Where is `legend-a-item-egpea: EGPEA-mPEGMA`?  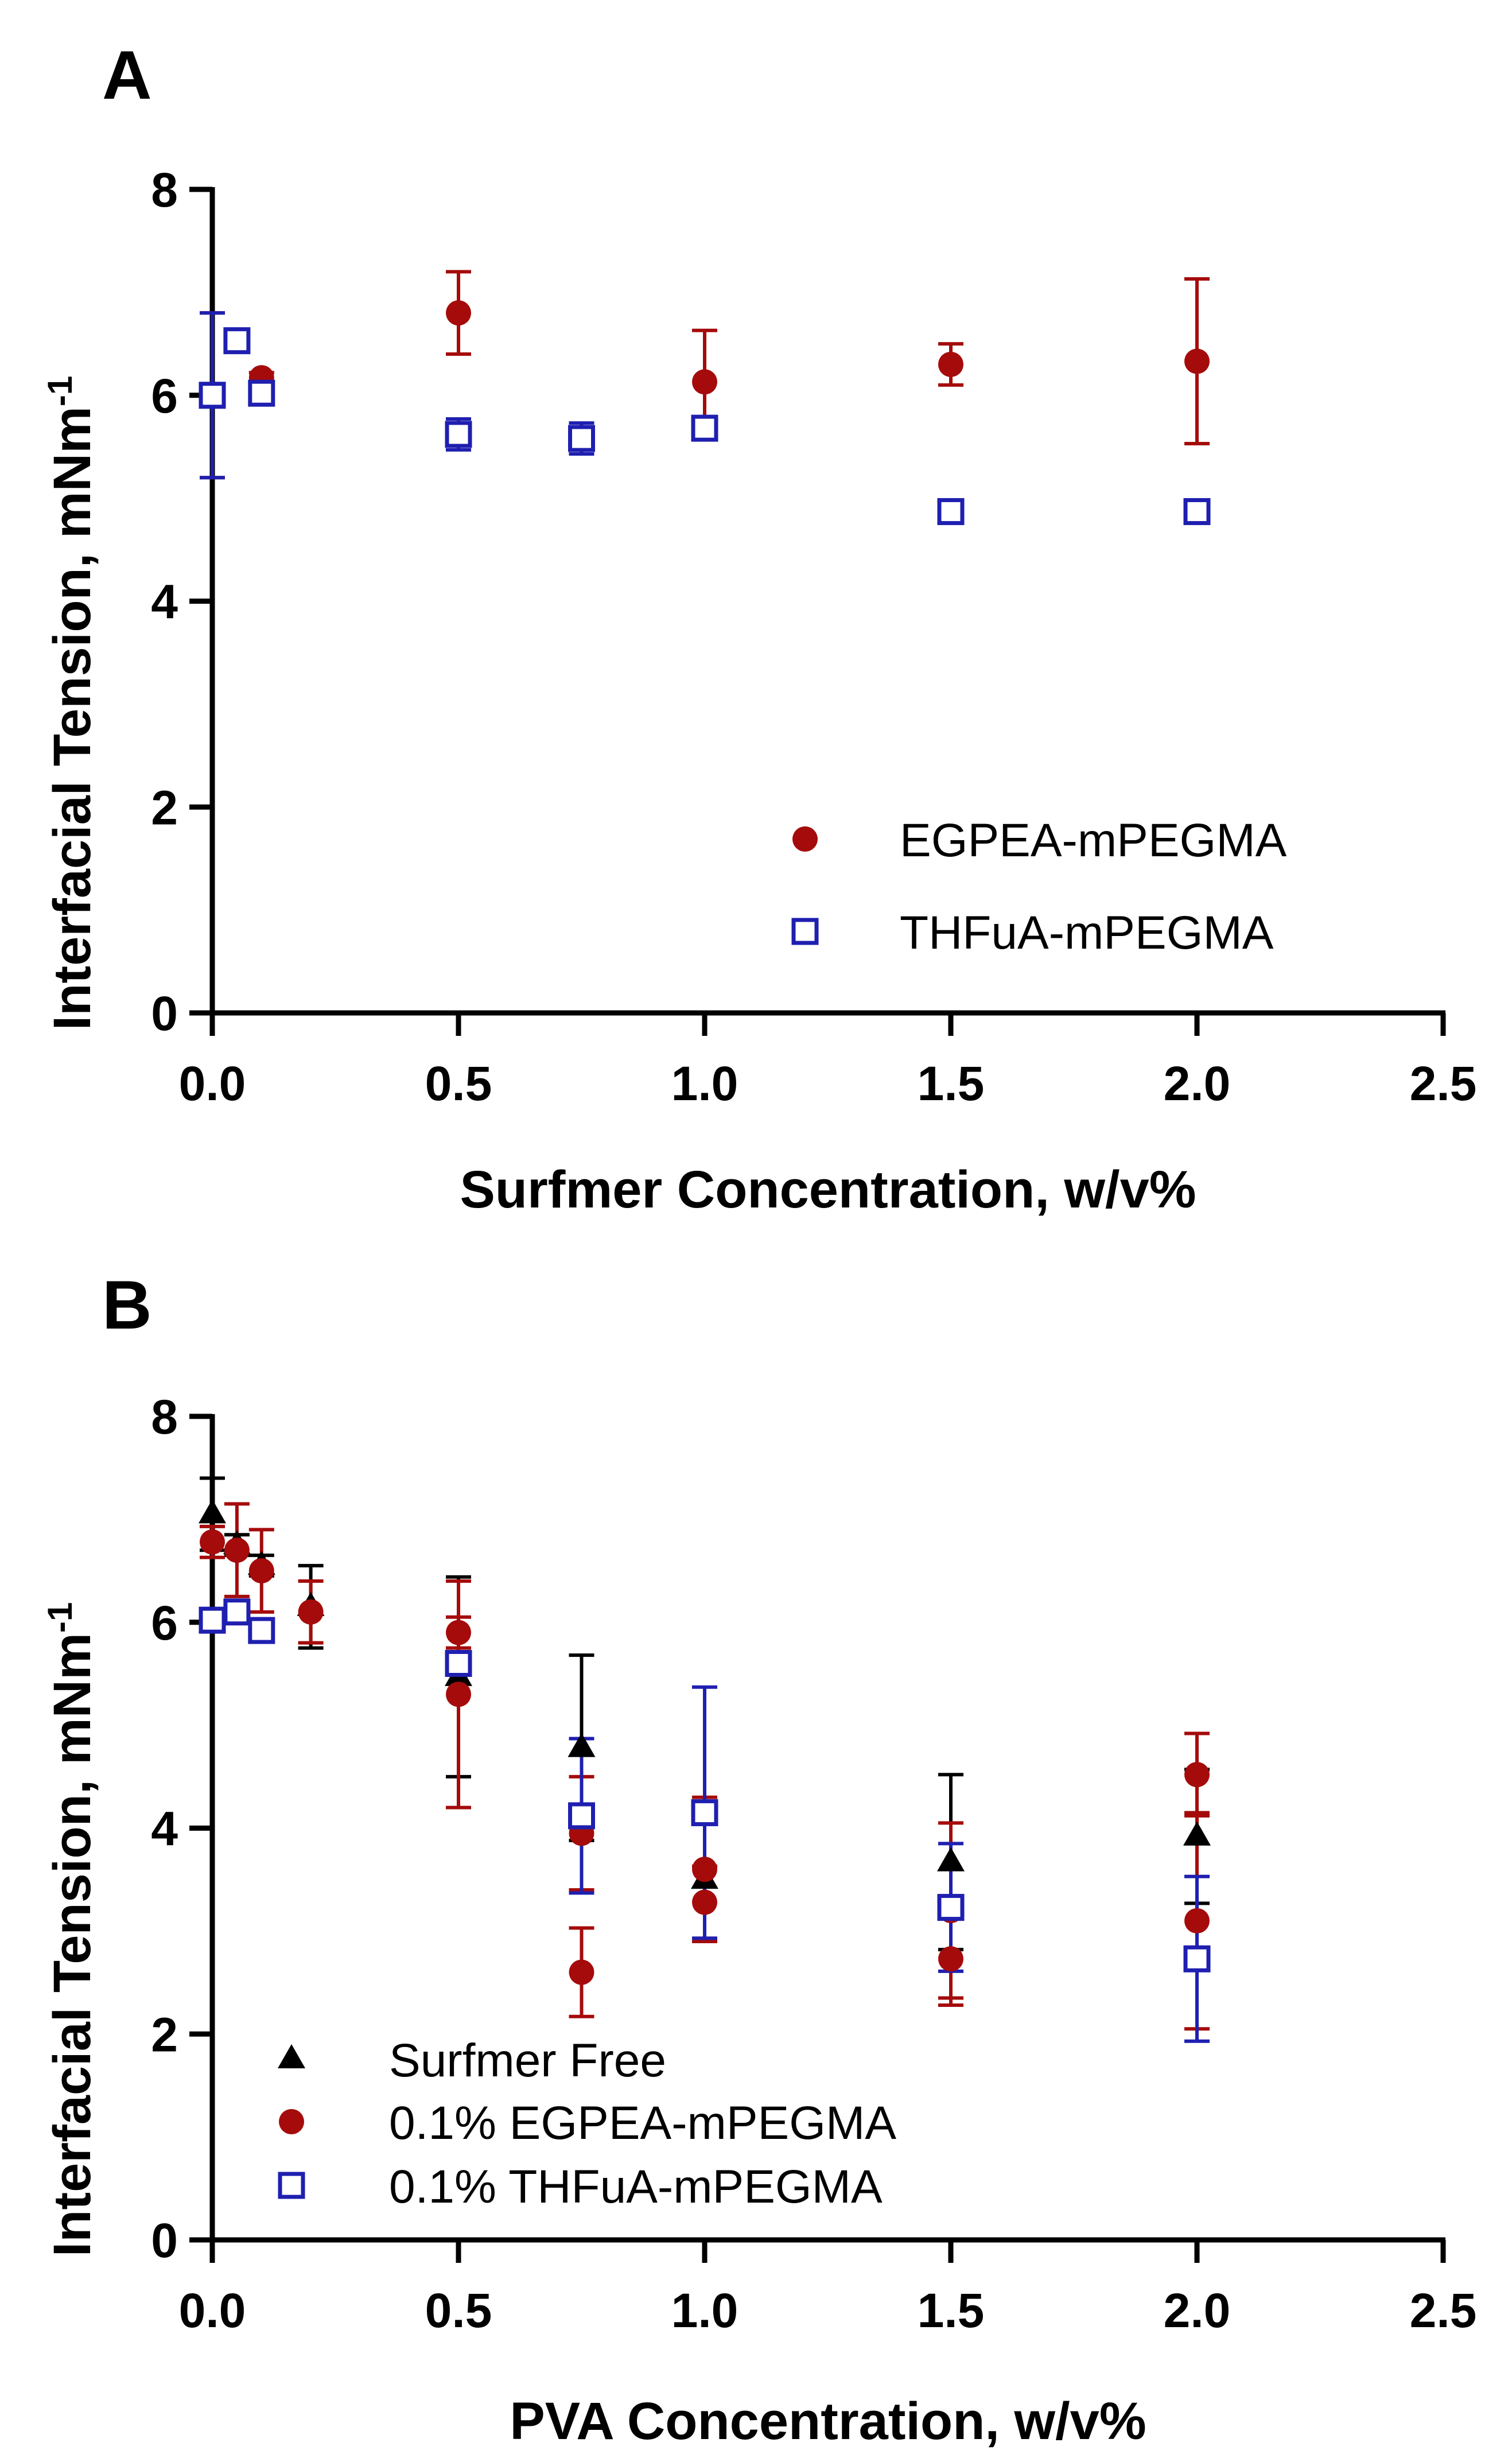
legend-a-item-egpea: EGPEA-mPEGMA is located at coordinates (1039, 841).